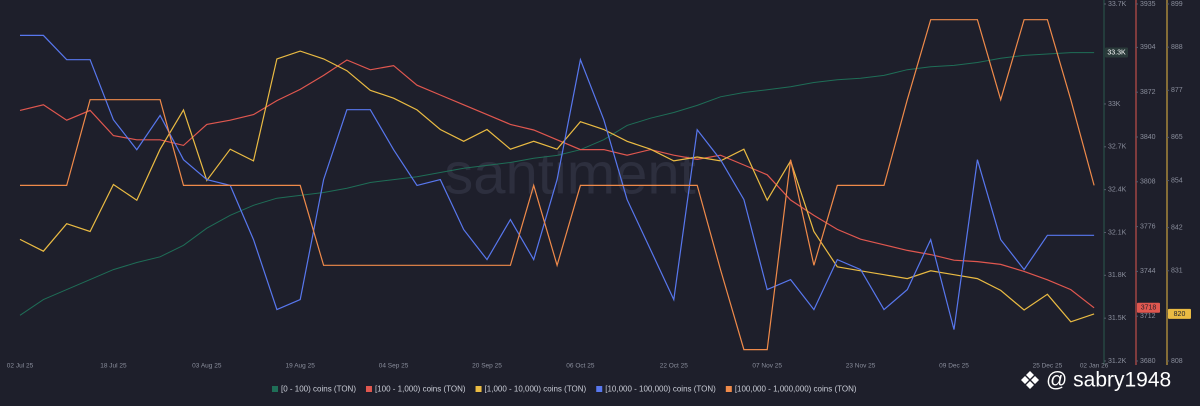 This screenshot has width=1200, height=406. I want to click on x-tick-label: 07 Nov 25, so click(767, 366).